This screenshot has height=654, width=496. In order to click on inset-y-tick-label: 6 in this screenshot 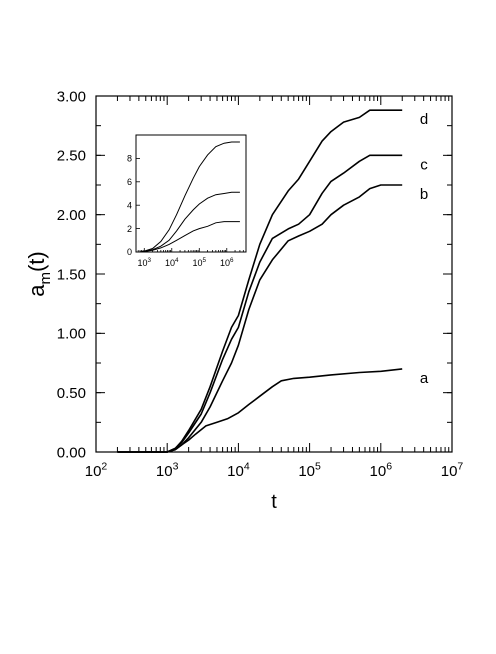, I will do `click(129, 182)`.